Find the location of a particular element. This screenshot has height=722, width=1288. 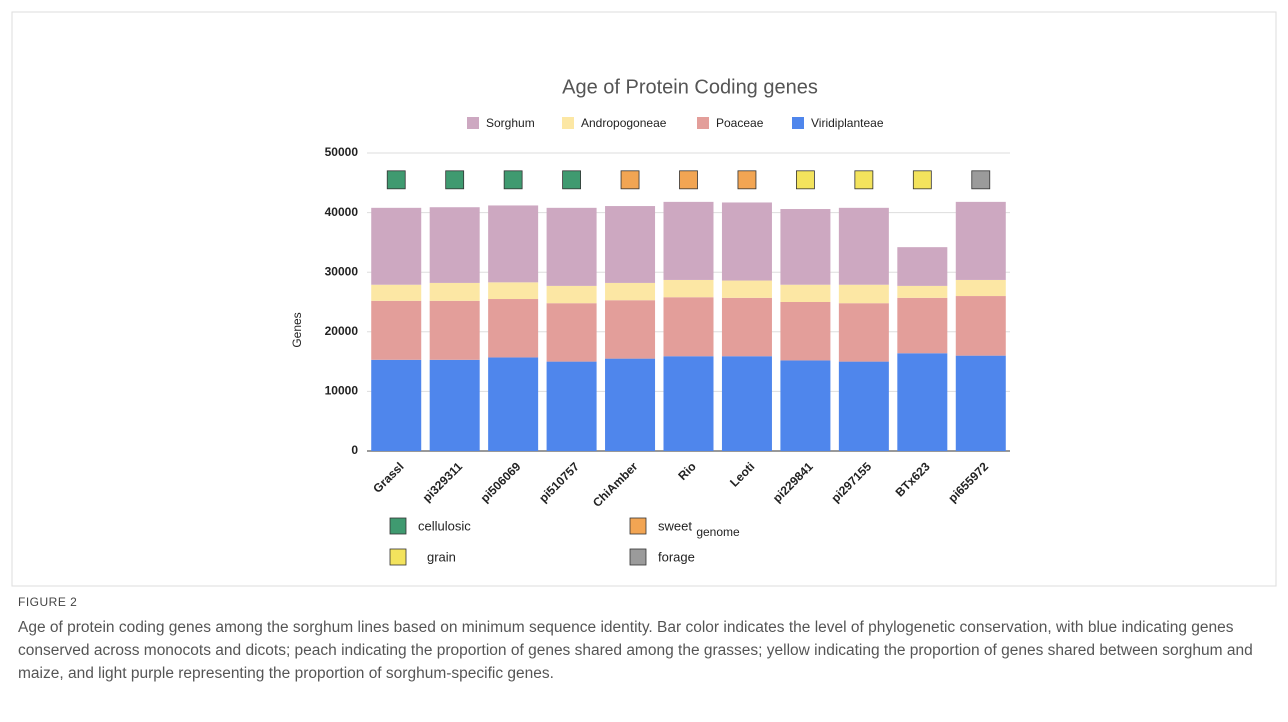

group-legend-label: sweet is located at coordinates (675, 525).